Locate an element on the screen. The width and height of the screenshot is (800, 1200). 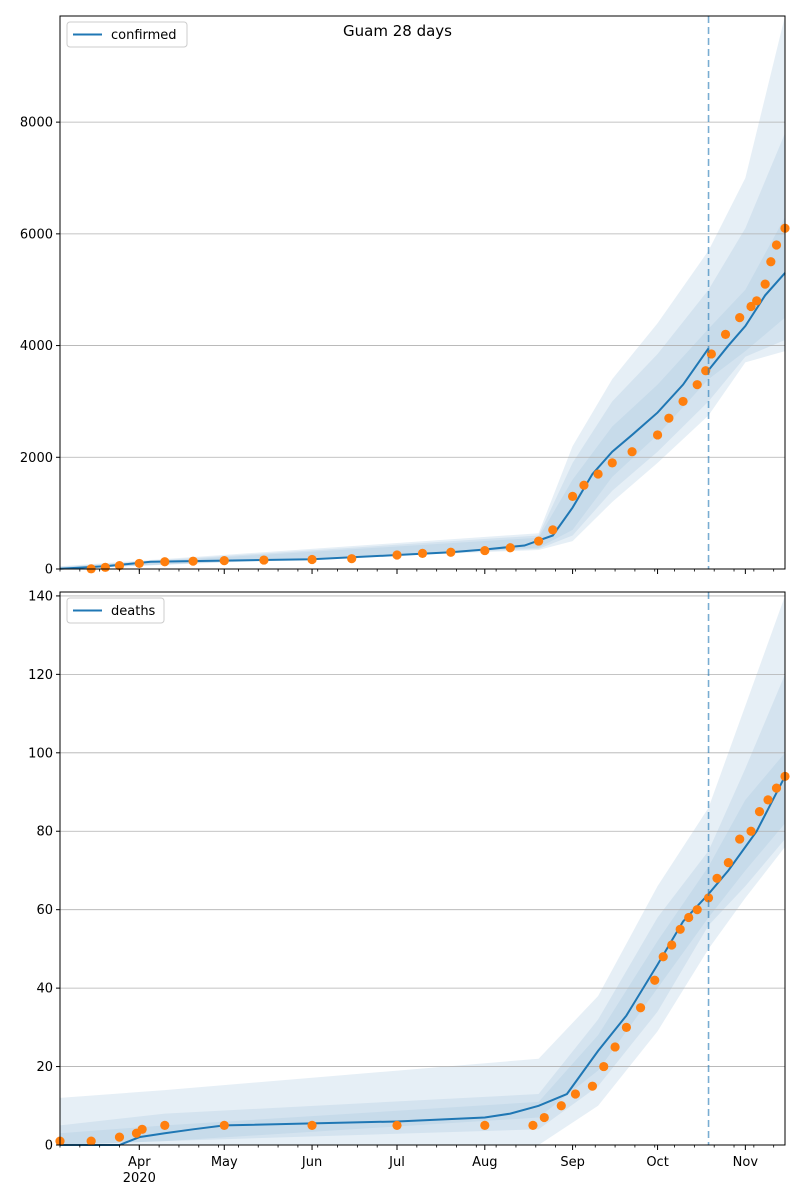
y-tick-label: 80 is located at coordinates (44, 832).